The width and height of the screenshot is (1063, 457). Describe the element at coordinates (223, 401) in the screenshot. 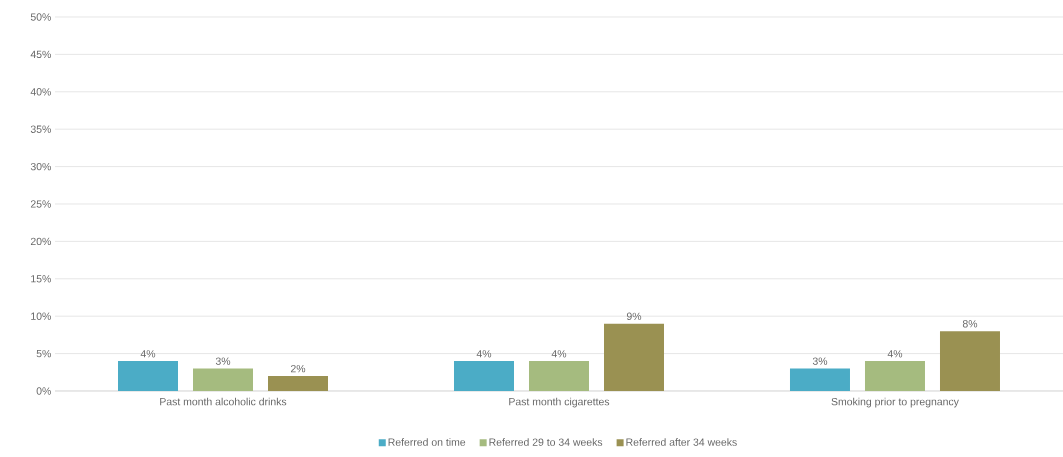

I see `x-tick-label: Past month alcoholic drinks` at that location.